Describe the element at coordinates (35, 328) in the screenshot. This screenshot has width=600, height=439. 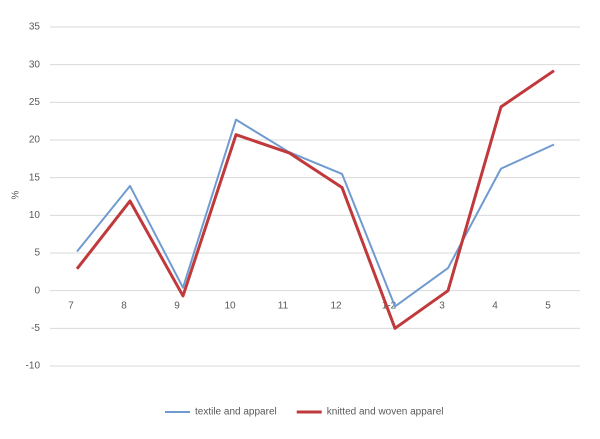
I see `y-tick-label: -5` at that location.